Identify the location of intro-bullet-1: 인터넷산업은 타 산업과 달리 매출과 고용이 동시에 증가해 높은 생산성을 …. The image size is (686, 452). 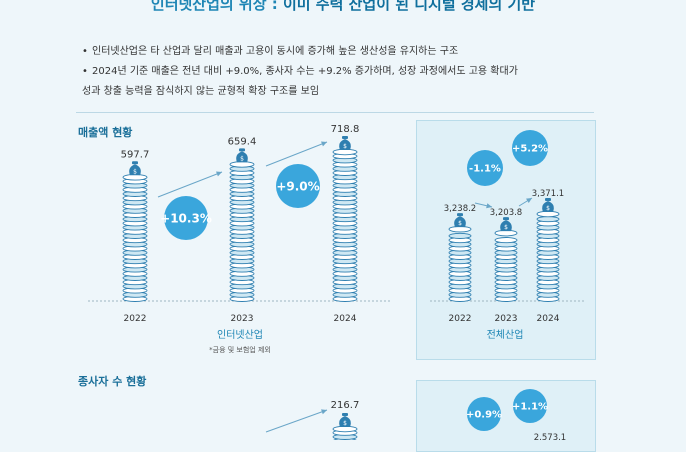
(352, 52).